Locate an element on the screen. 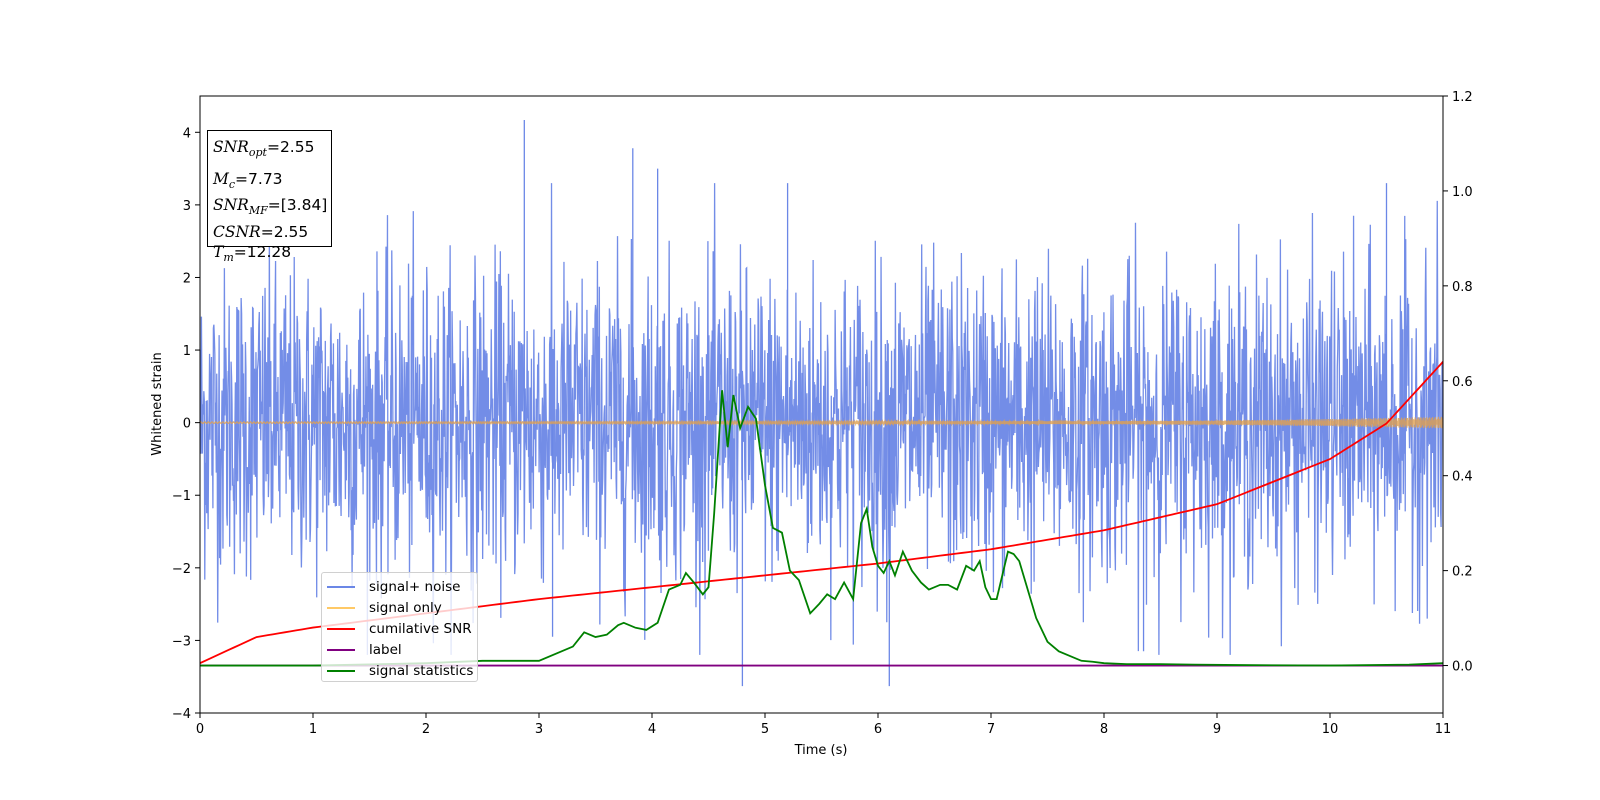 The width and height of the screenshot is (1600, 800). legend-label: signal+ noise is located at coordinates (415, 586).